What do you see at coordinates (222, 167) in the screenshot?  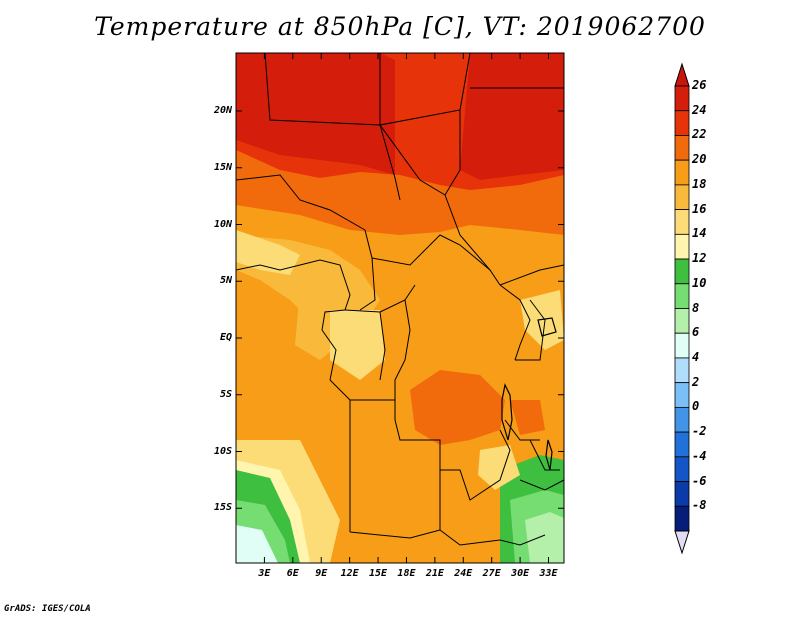 I see `lat-label: 15N` at bounding box center [222, 167].